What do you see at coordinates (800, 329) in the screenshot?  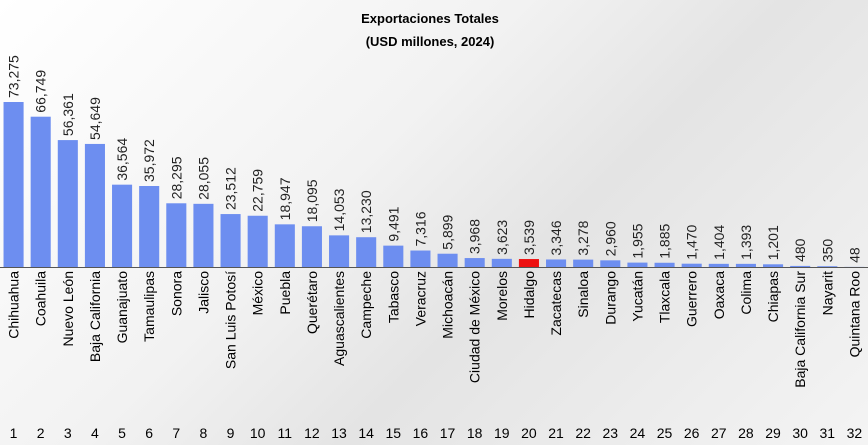 I see `category-label-29: Baja California Sur` at bounding box center [800, 329].